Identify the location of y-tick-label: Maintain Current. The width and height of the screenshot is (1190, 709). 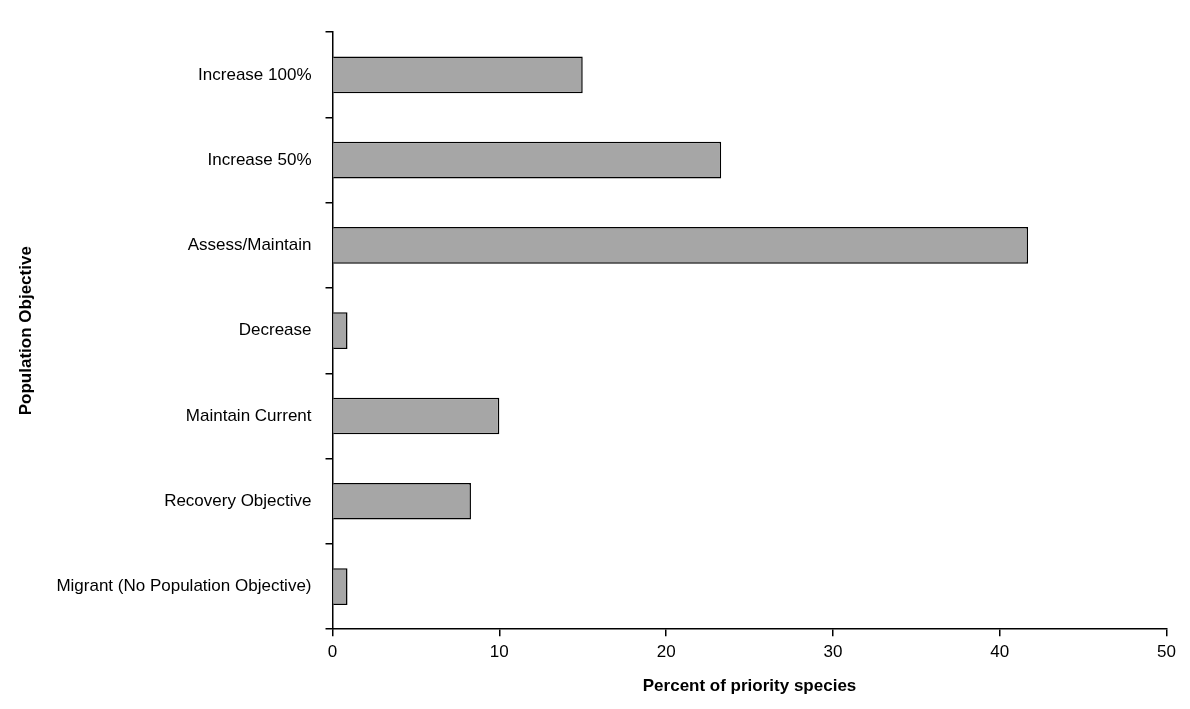
(248, 415).